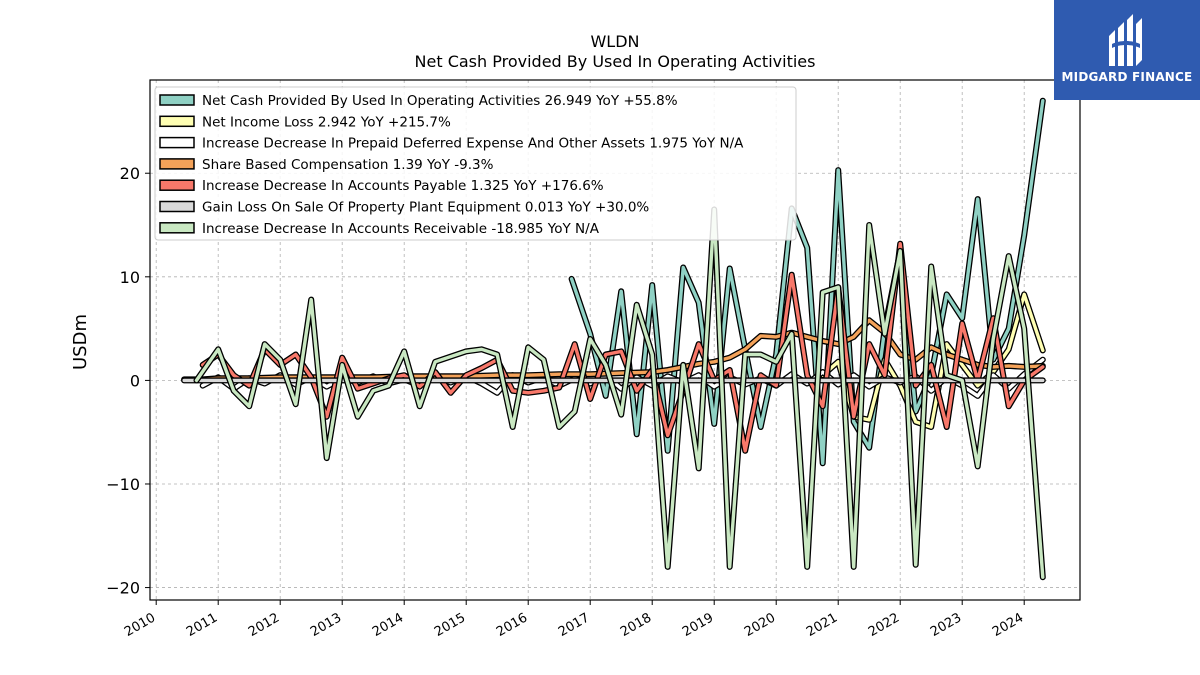 This screenshot has height=675, width=1200. Describe the element at coordinates (946, 625) in the screenshot. I see `x-tick-label: 2023` at that location.